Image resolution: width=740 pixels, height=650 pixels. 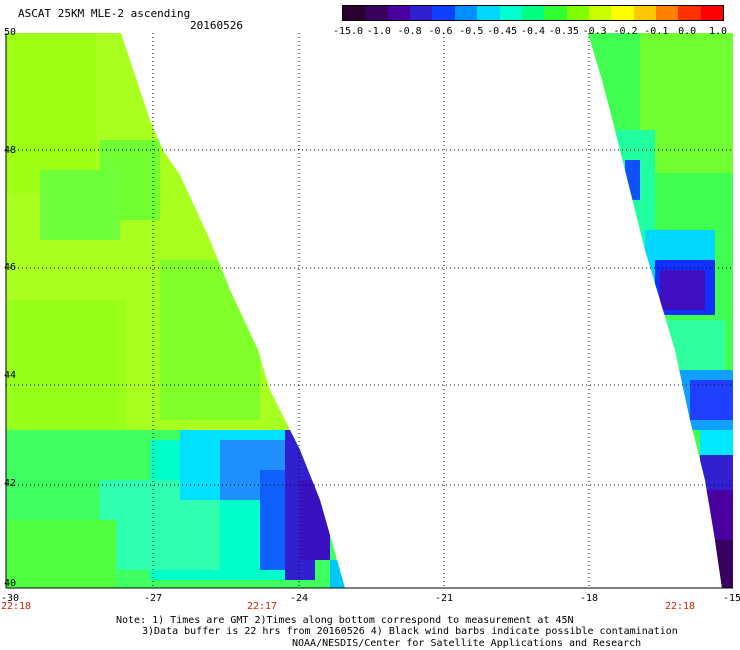 I want to click on map-title: ASCAT 25KM MLE-2 ascending, so click(x=104, y=13).